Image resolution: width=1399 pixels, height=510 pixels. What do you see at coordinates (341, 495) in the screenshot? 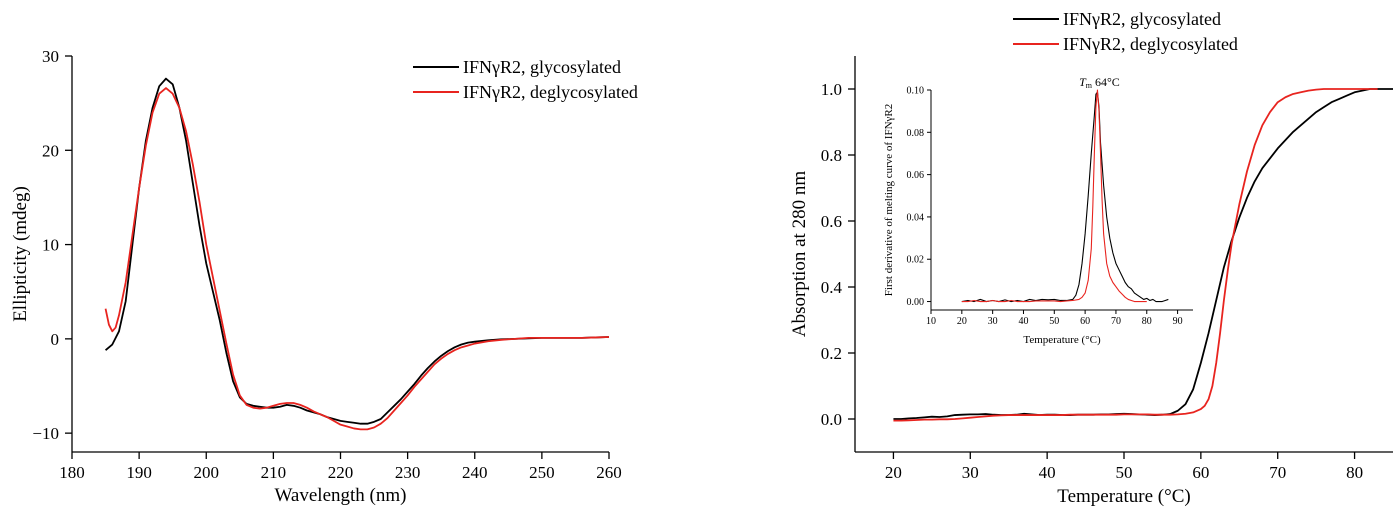
I see `x-axis-title: Wavelength (nm)` at bounding box center [341, 495].